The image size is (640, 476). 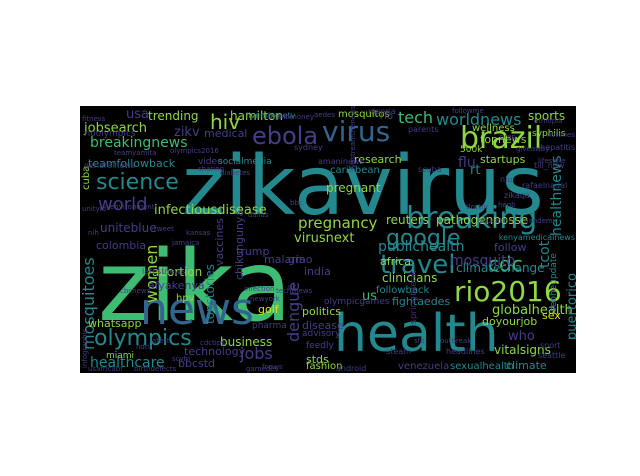 What do you see at coordinates (423, 238) in the screenshot?
I see `cloud-word: google` at bounding box center [423, 238].